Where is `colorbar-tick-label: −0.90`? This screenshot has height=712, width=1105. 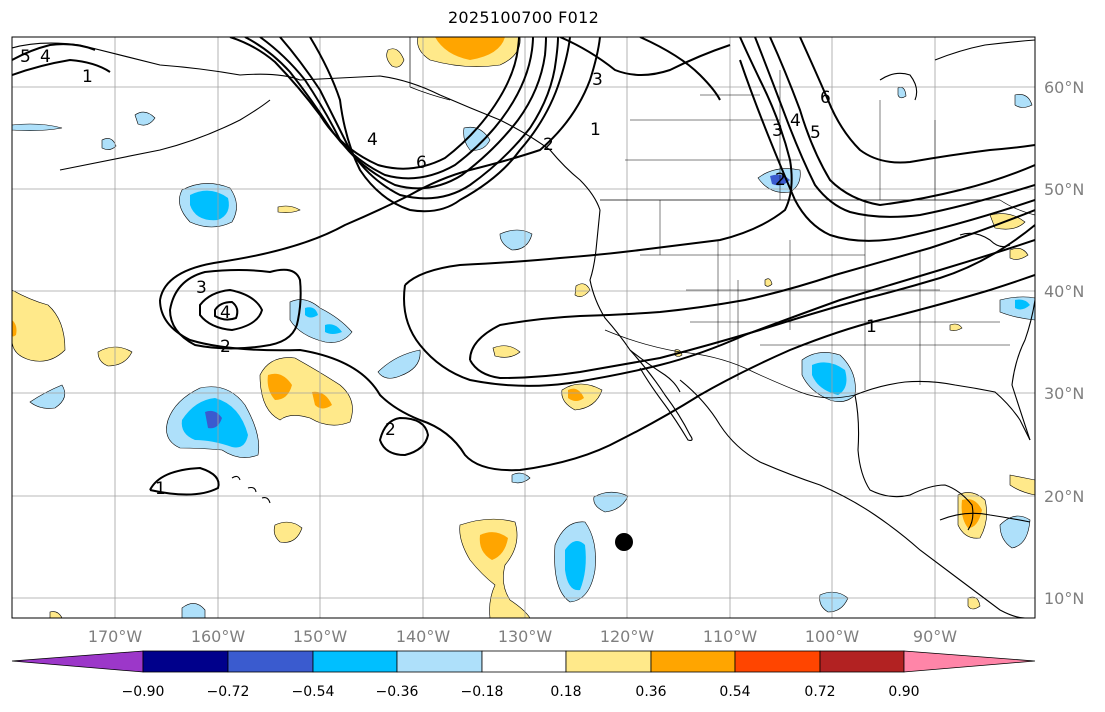 colorbar-tick-label: −0.90 is located at coordinates (143, 692).